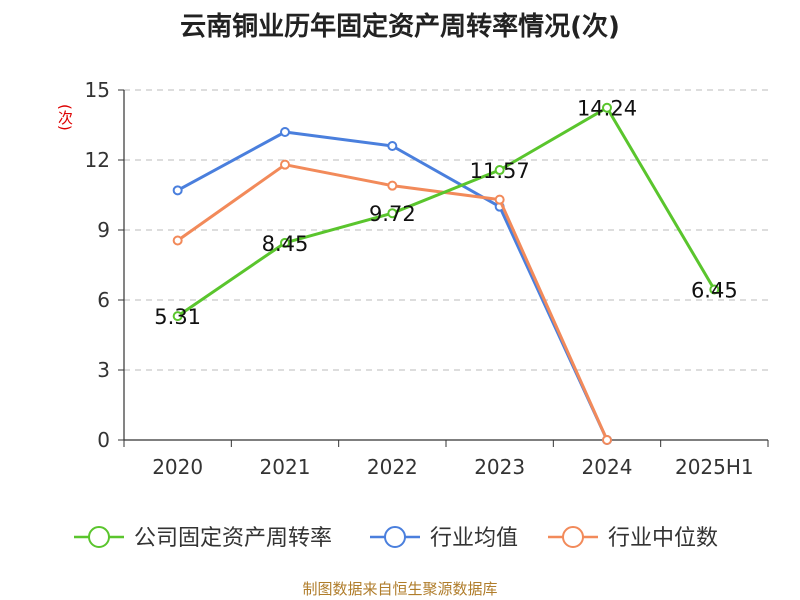 The image size is (800, 600). Describe the element at coordinates (392, 467) in the screenshot. I see `x-tick-label: 2022` at that location.